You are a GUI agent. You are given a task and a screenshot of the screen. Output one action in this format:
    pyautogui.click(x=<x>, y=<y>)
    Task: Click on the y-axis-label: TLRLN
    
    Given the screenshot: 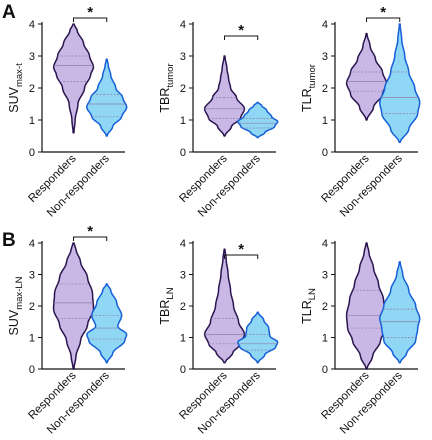 What is the action you would take?
    pyautogui.click(x=309, y=306)
    